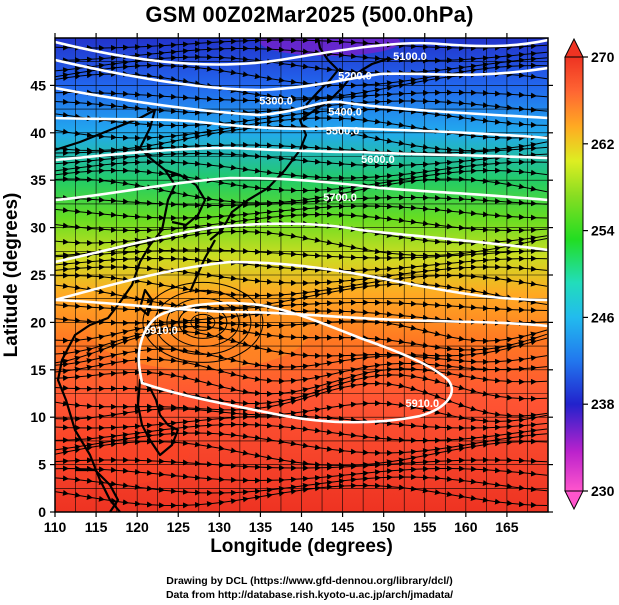 The height and width of the screenshot is (605, 619). I want to click on contour-label: 5700.0, so click(340, 198).